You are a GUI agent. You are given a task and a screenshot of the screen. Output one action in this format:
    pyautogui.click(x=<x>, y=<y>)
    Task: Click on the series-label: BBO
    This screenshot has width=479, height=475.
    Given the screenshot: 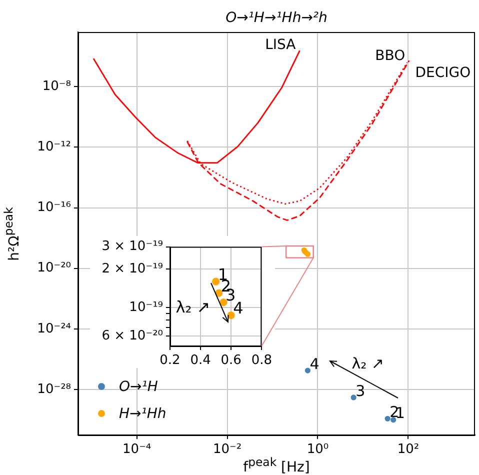 What is the action you would take?
    pyautogui.click(x=390, y=56)
    